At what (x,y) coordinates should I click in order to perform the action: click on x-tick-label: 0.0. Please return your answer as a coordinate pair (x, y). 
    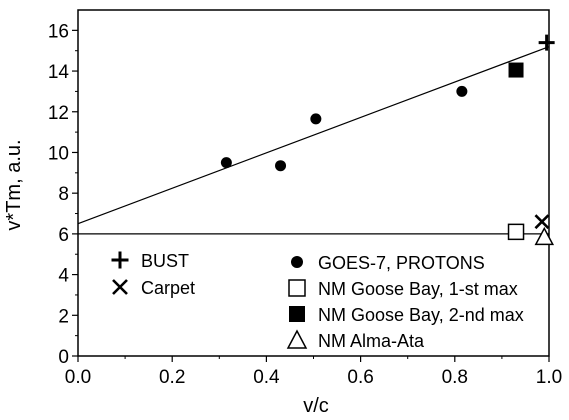
    Looking at the image, I should click on (78, 377).